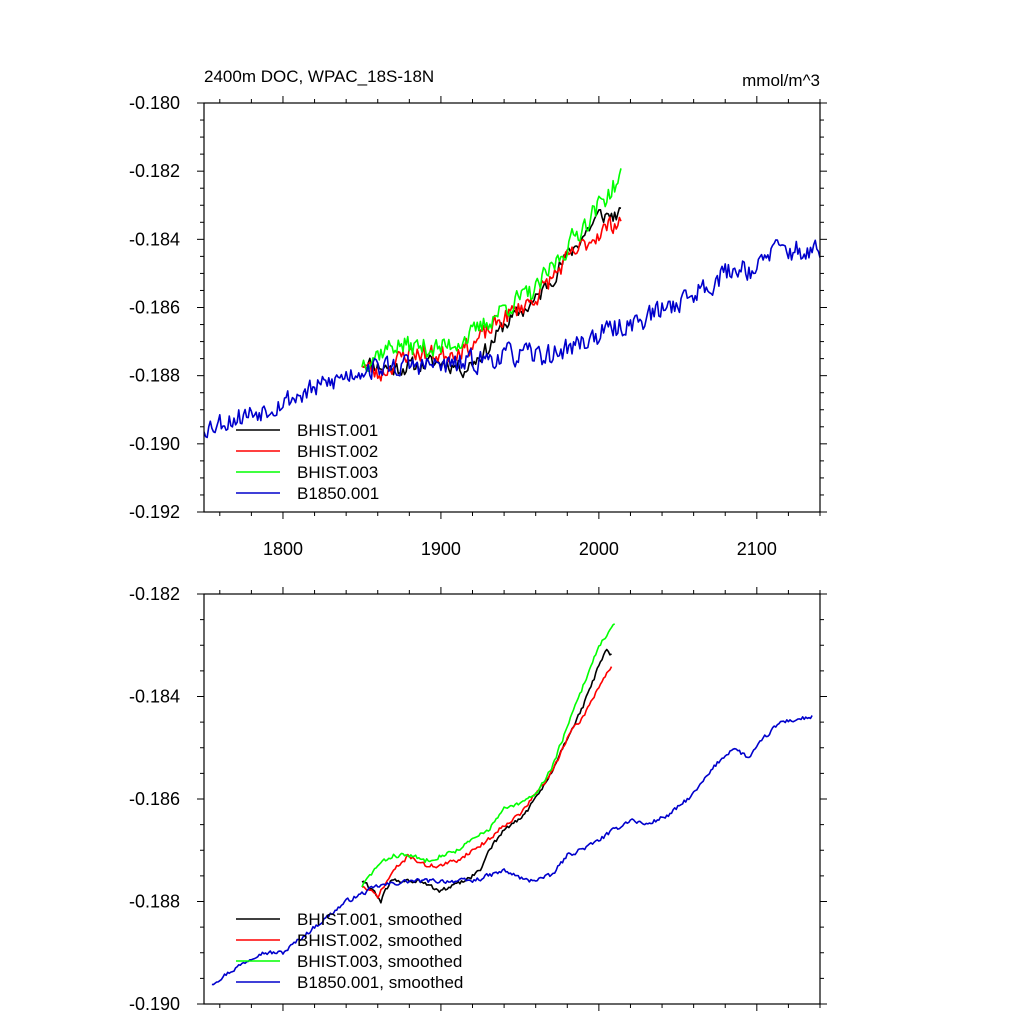  Describe the element at coordinates (337, 472) in the screenshot. I see `legend-label: BHIST.003` at that location.